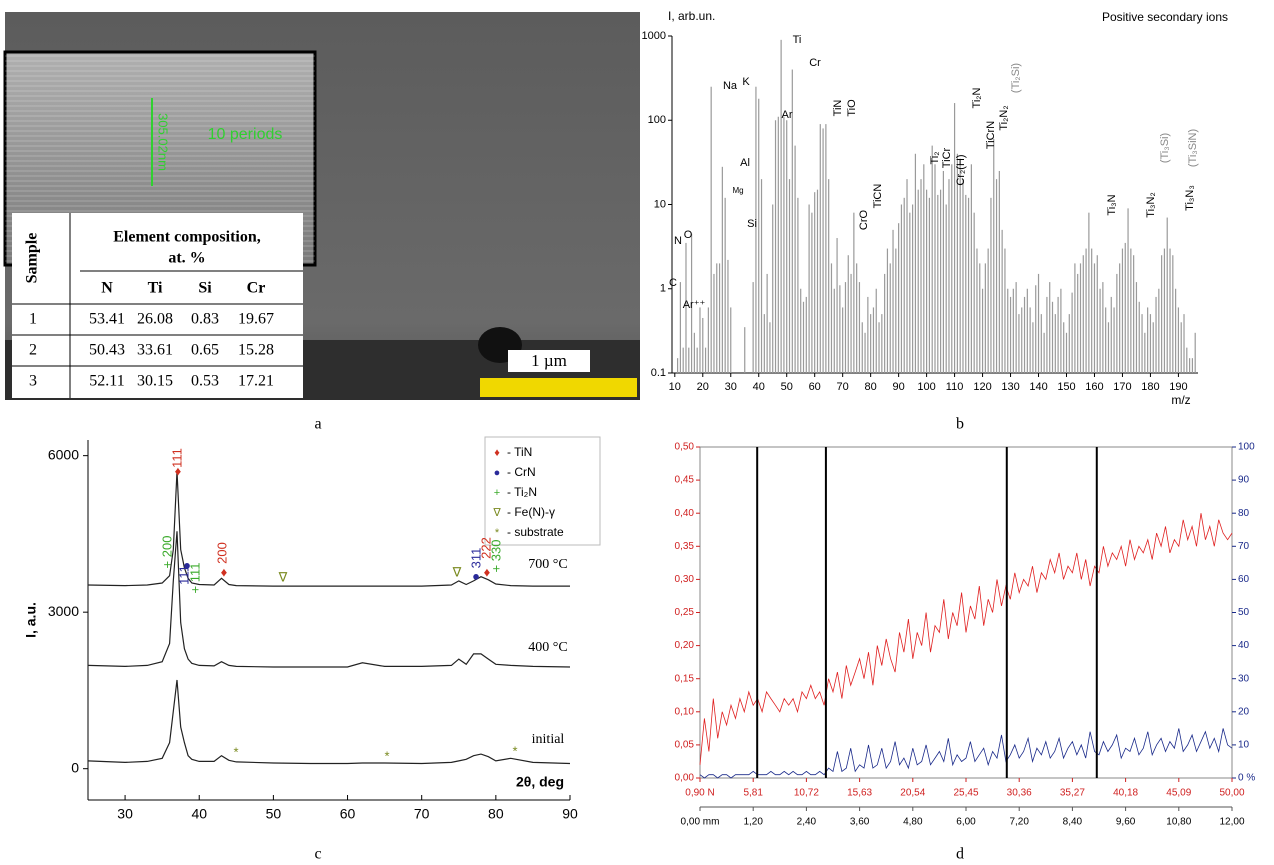 This screenshot has height=865, width=1274. Describe the element at coordinates (1193, 148) in the screenshot. I see `peak-label: (Ti₃SiN)` at that location.